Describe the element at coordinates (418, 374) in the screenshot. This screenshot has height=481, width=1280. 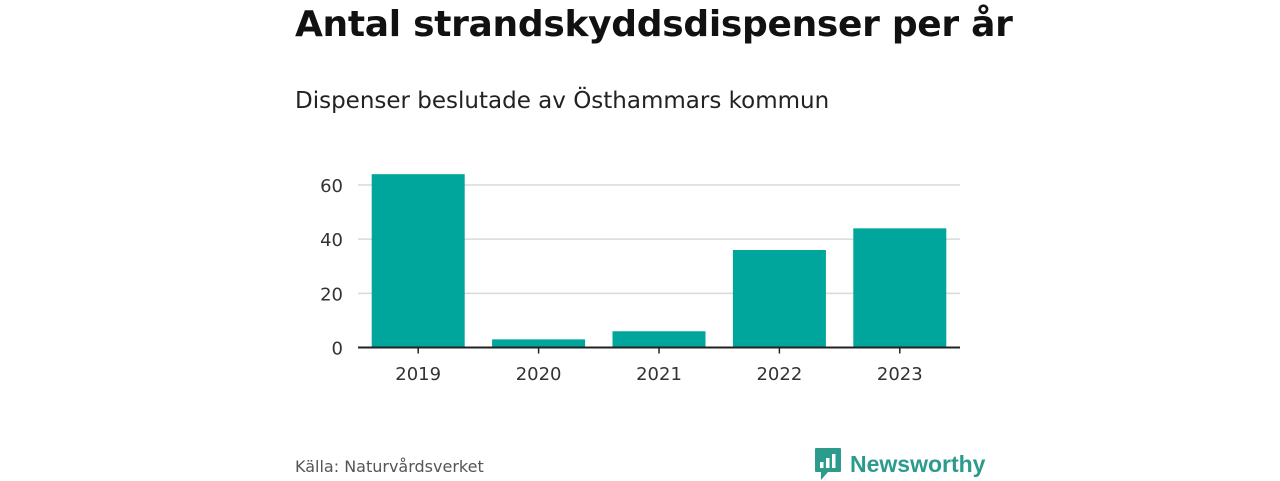
I see `x-tick-label-2019: 2019` at that location.